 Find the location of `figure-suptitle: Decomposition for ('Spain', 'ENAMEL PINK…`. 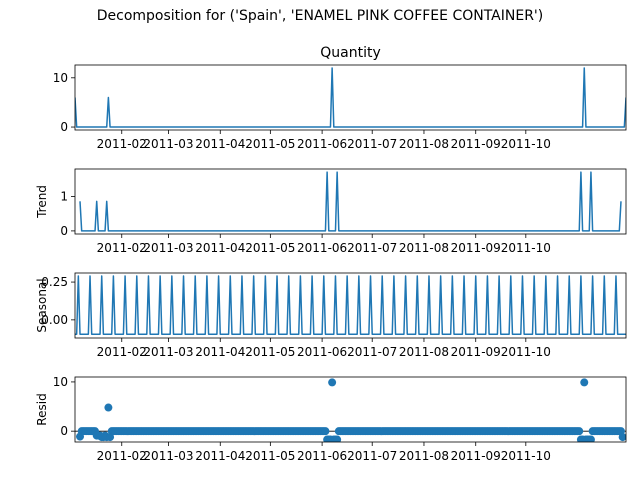

figure-suptitle: Decomposition for ('Spain', 'ENAMEL PINK… is located at coordinates (320, 16).